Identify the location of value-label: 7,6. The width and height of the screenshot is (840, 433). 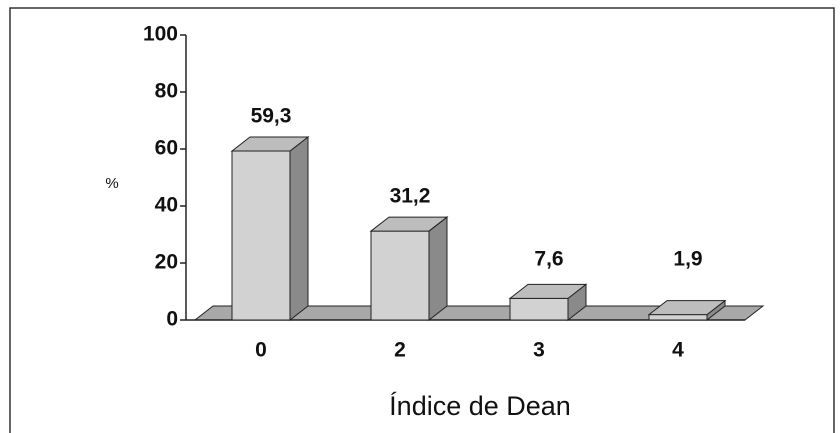
(548, 259).